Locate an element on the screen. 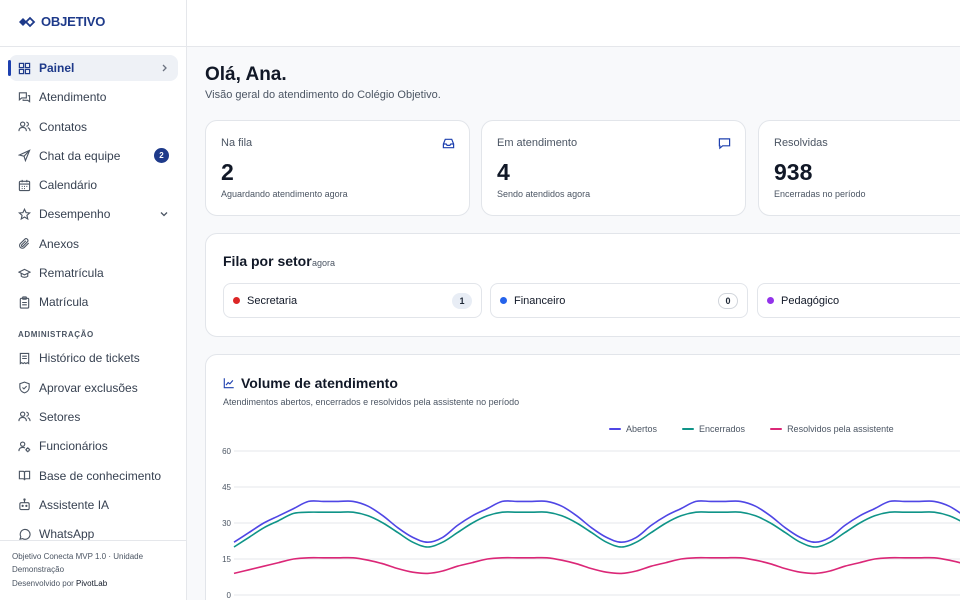  y-tick-label: 0 is located at coordinates (229, 595).